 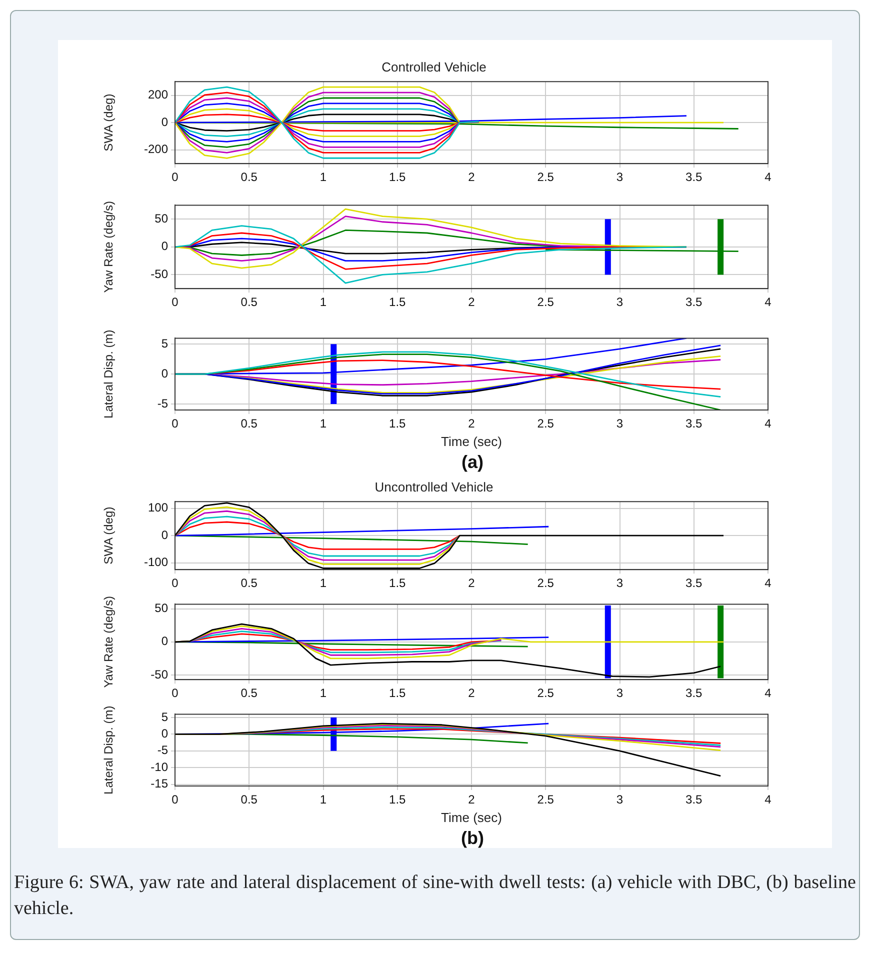 What do you see at coordinates (159, 767) in the screenshot?
I see `y-tick-label: -10` at bounding box center [159, 767].